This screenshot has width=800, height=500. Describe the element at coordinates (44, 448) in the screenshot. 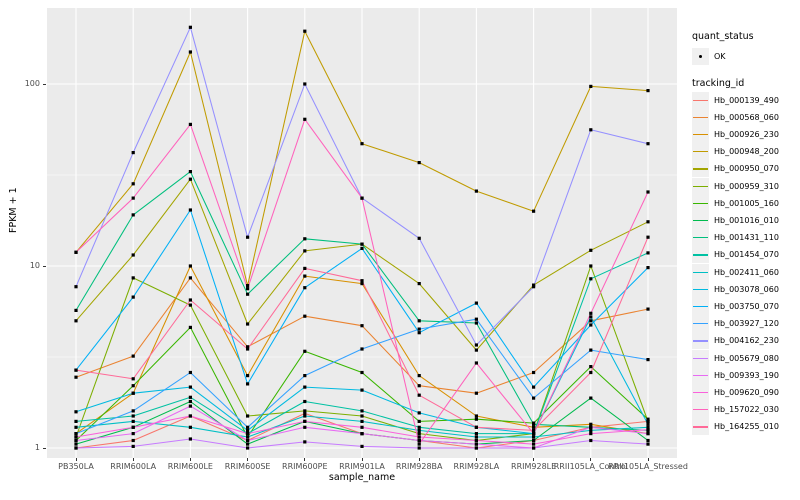

I see `y-tick-mark` at that location.